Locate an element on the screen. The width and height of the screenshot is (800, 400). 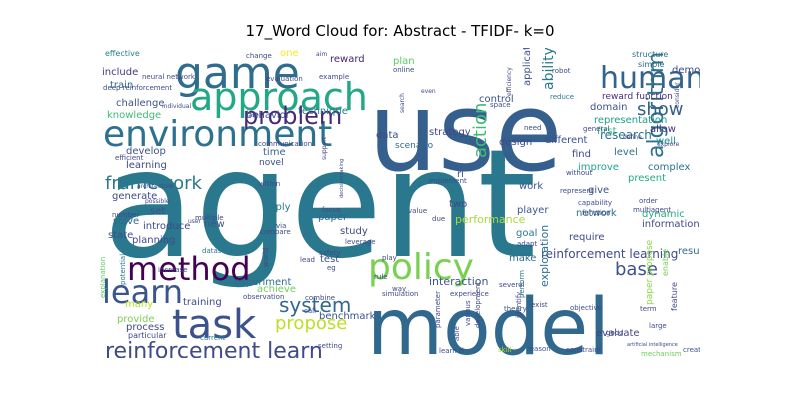
word-train: train is located at coordinates (121, 85).